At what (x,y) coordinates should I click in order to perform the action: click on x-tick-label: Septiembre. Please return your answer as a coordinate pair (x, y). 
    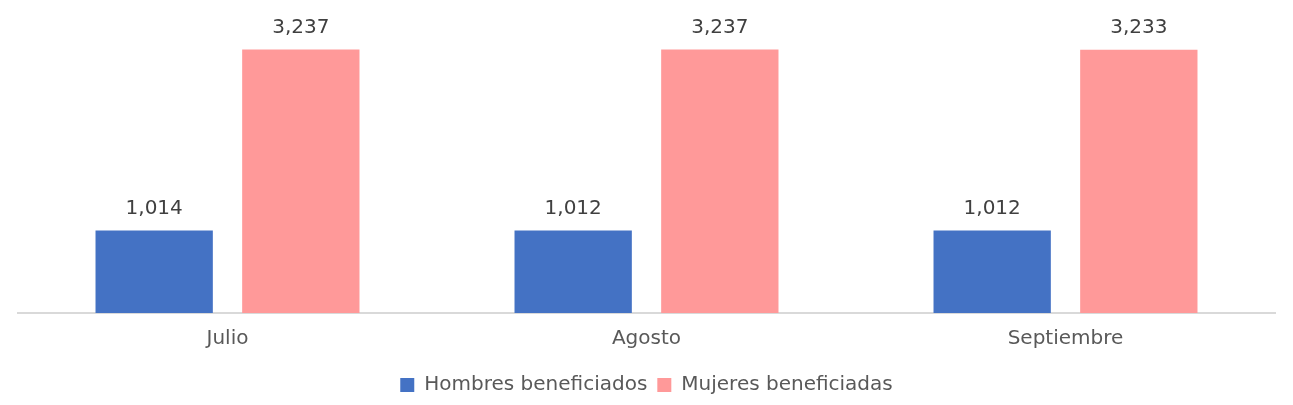
    Looking at the image, I should click on (1065, 337).